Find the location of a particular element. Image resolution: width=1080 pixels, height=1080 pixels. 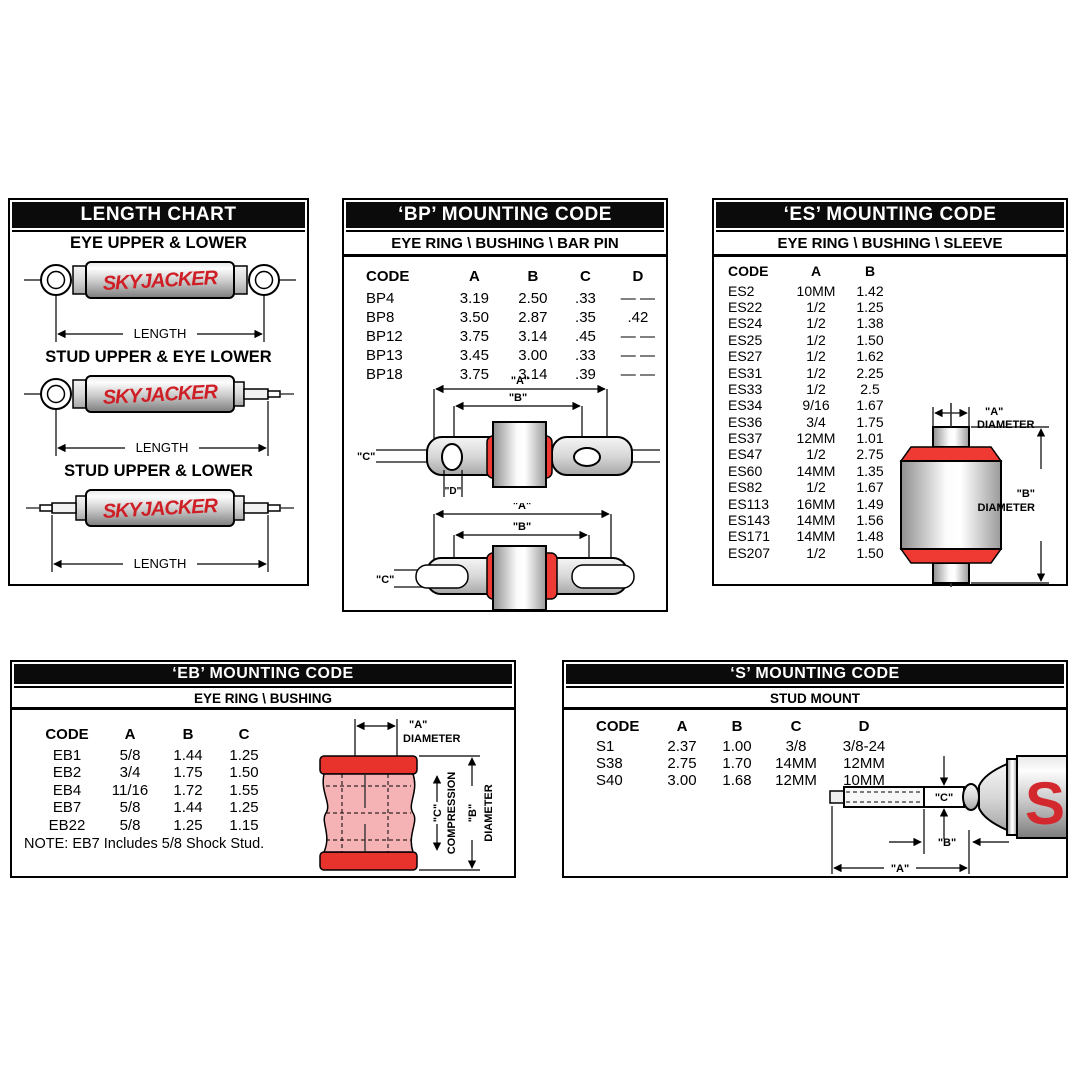

panel-title: ‘EB’ MOUNTING CODE is located at coordinates (263, 674).